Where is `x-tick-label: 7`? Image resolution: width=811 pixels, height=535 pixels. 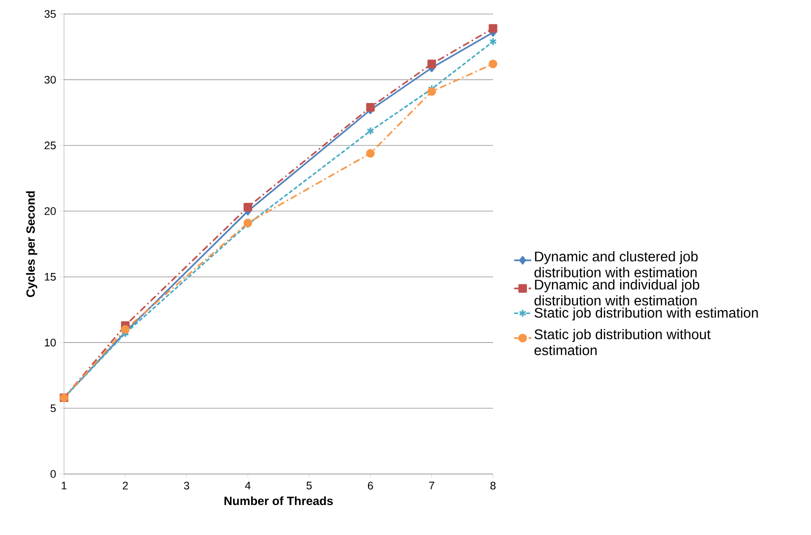
x-tick-label: 7 is located at coordinates (431, 486).